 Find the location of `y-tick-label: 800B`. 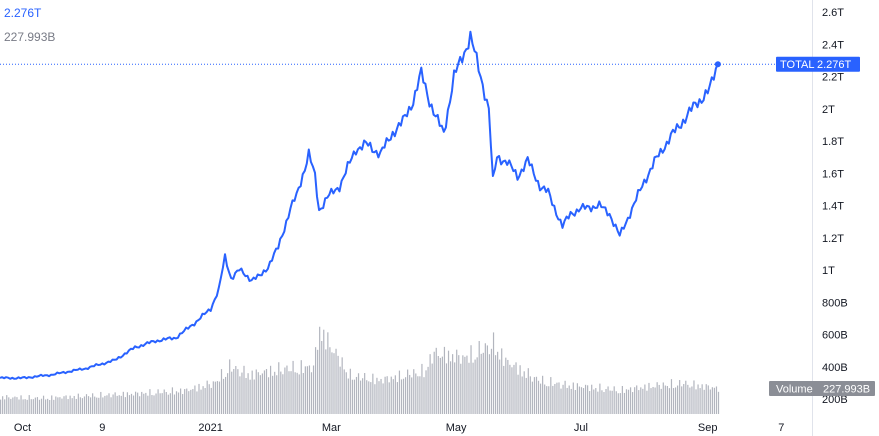

y-tick-label: 800B is located at coordinates (835, 303).